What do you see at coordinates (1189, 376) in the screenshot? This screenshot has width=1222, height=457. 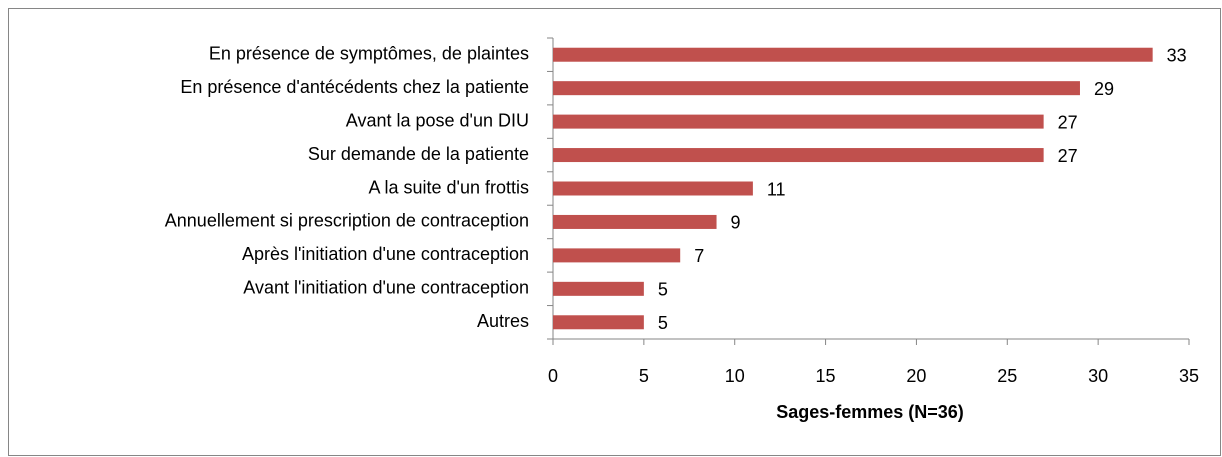 I see `x-tick-label: 35` at bounding box center [1189, 376].